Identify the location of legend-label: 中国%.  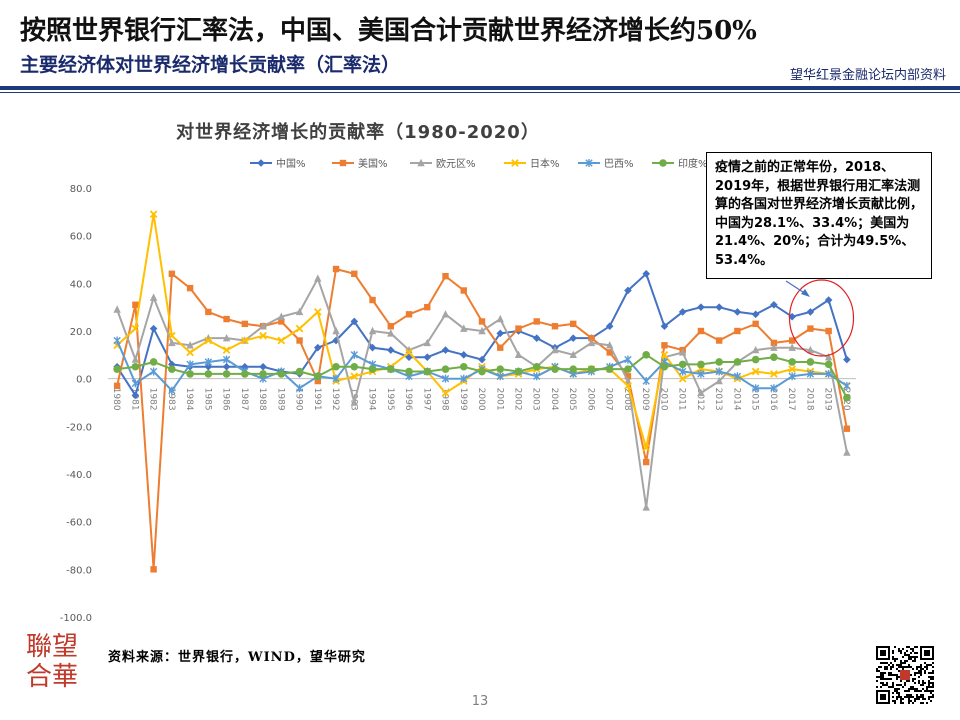
(291, 163).